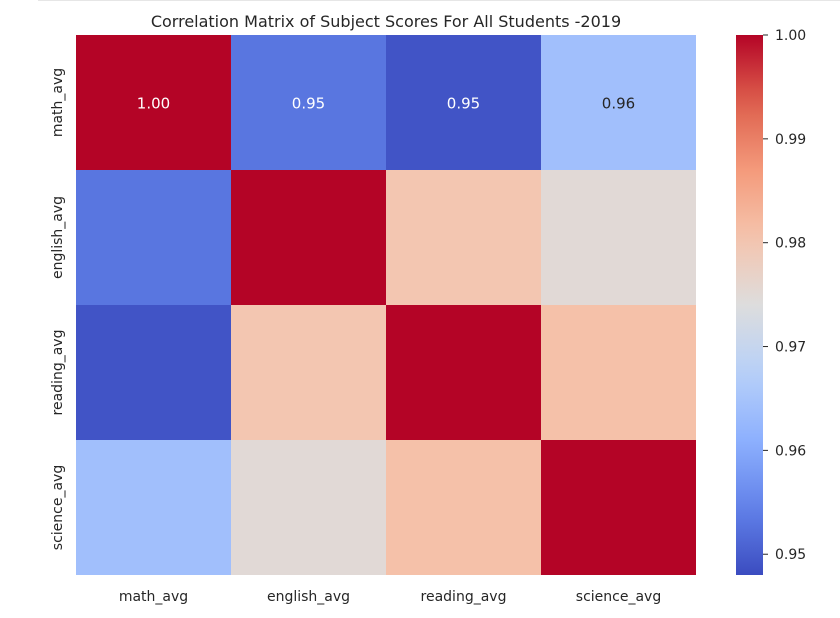  Describe the element at coordinates (790, 348) in the screenshot. I see `colorbar-tick-label: 0.97` at that location.